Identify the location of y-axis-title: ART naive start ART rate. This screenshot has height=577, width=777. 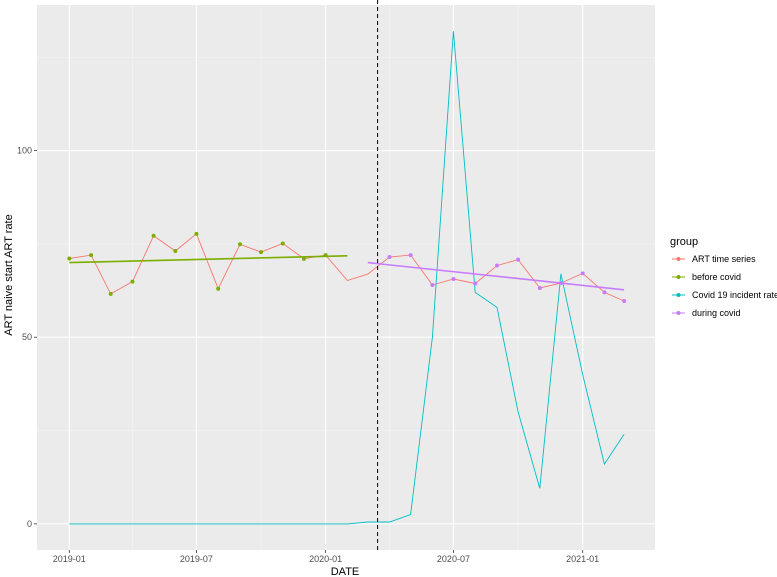
(9, 274).